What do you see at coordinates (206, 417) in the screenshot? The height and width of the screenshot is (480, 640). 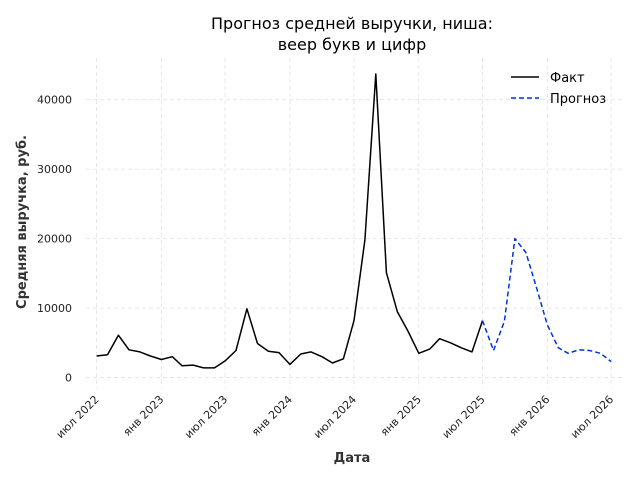 I see `x-tick-label: июл 2023` at bounding box center [206, 417].